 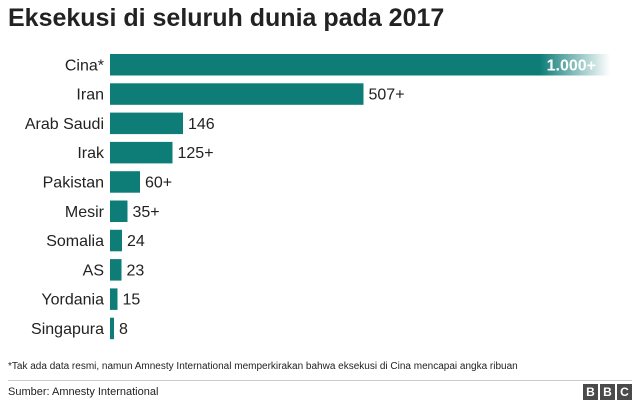 I want to click on category-label: Yordania, so click(x=72, y=300).